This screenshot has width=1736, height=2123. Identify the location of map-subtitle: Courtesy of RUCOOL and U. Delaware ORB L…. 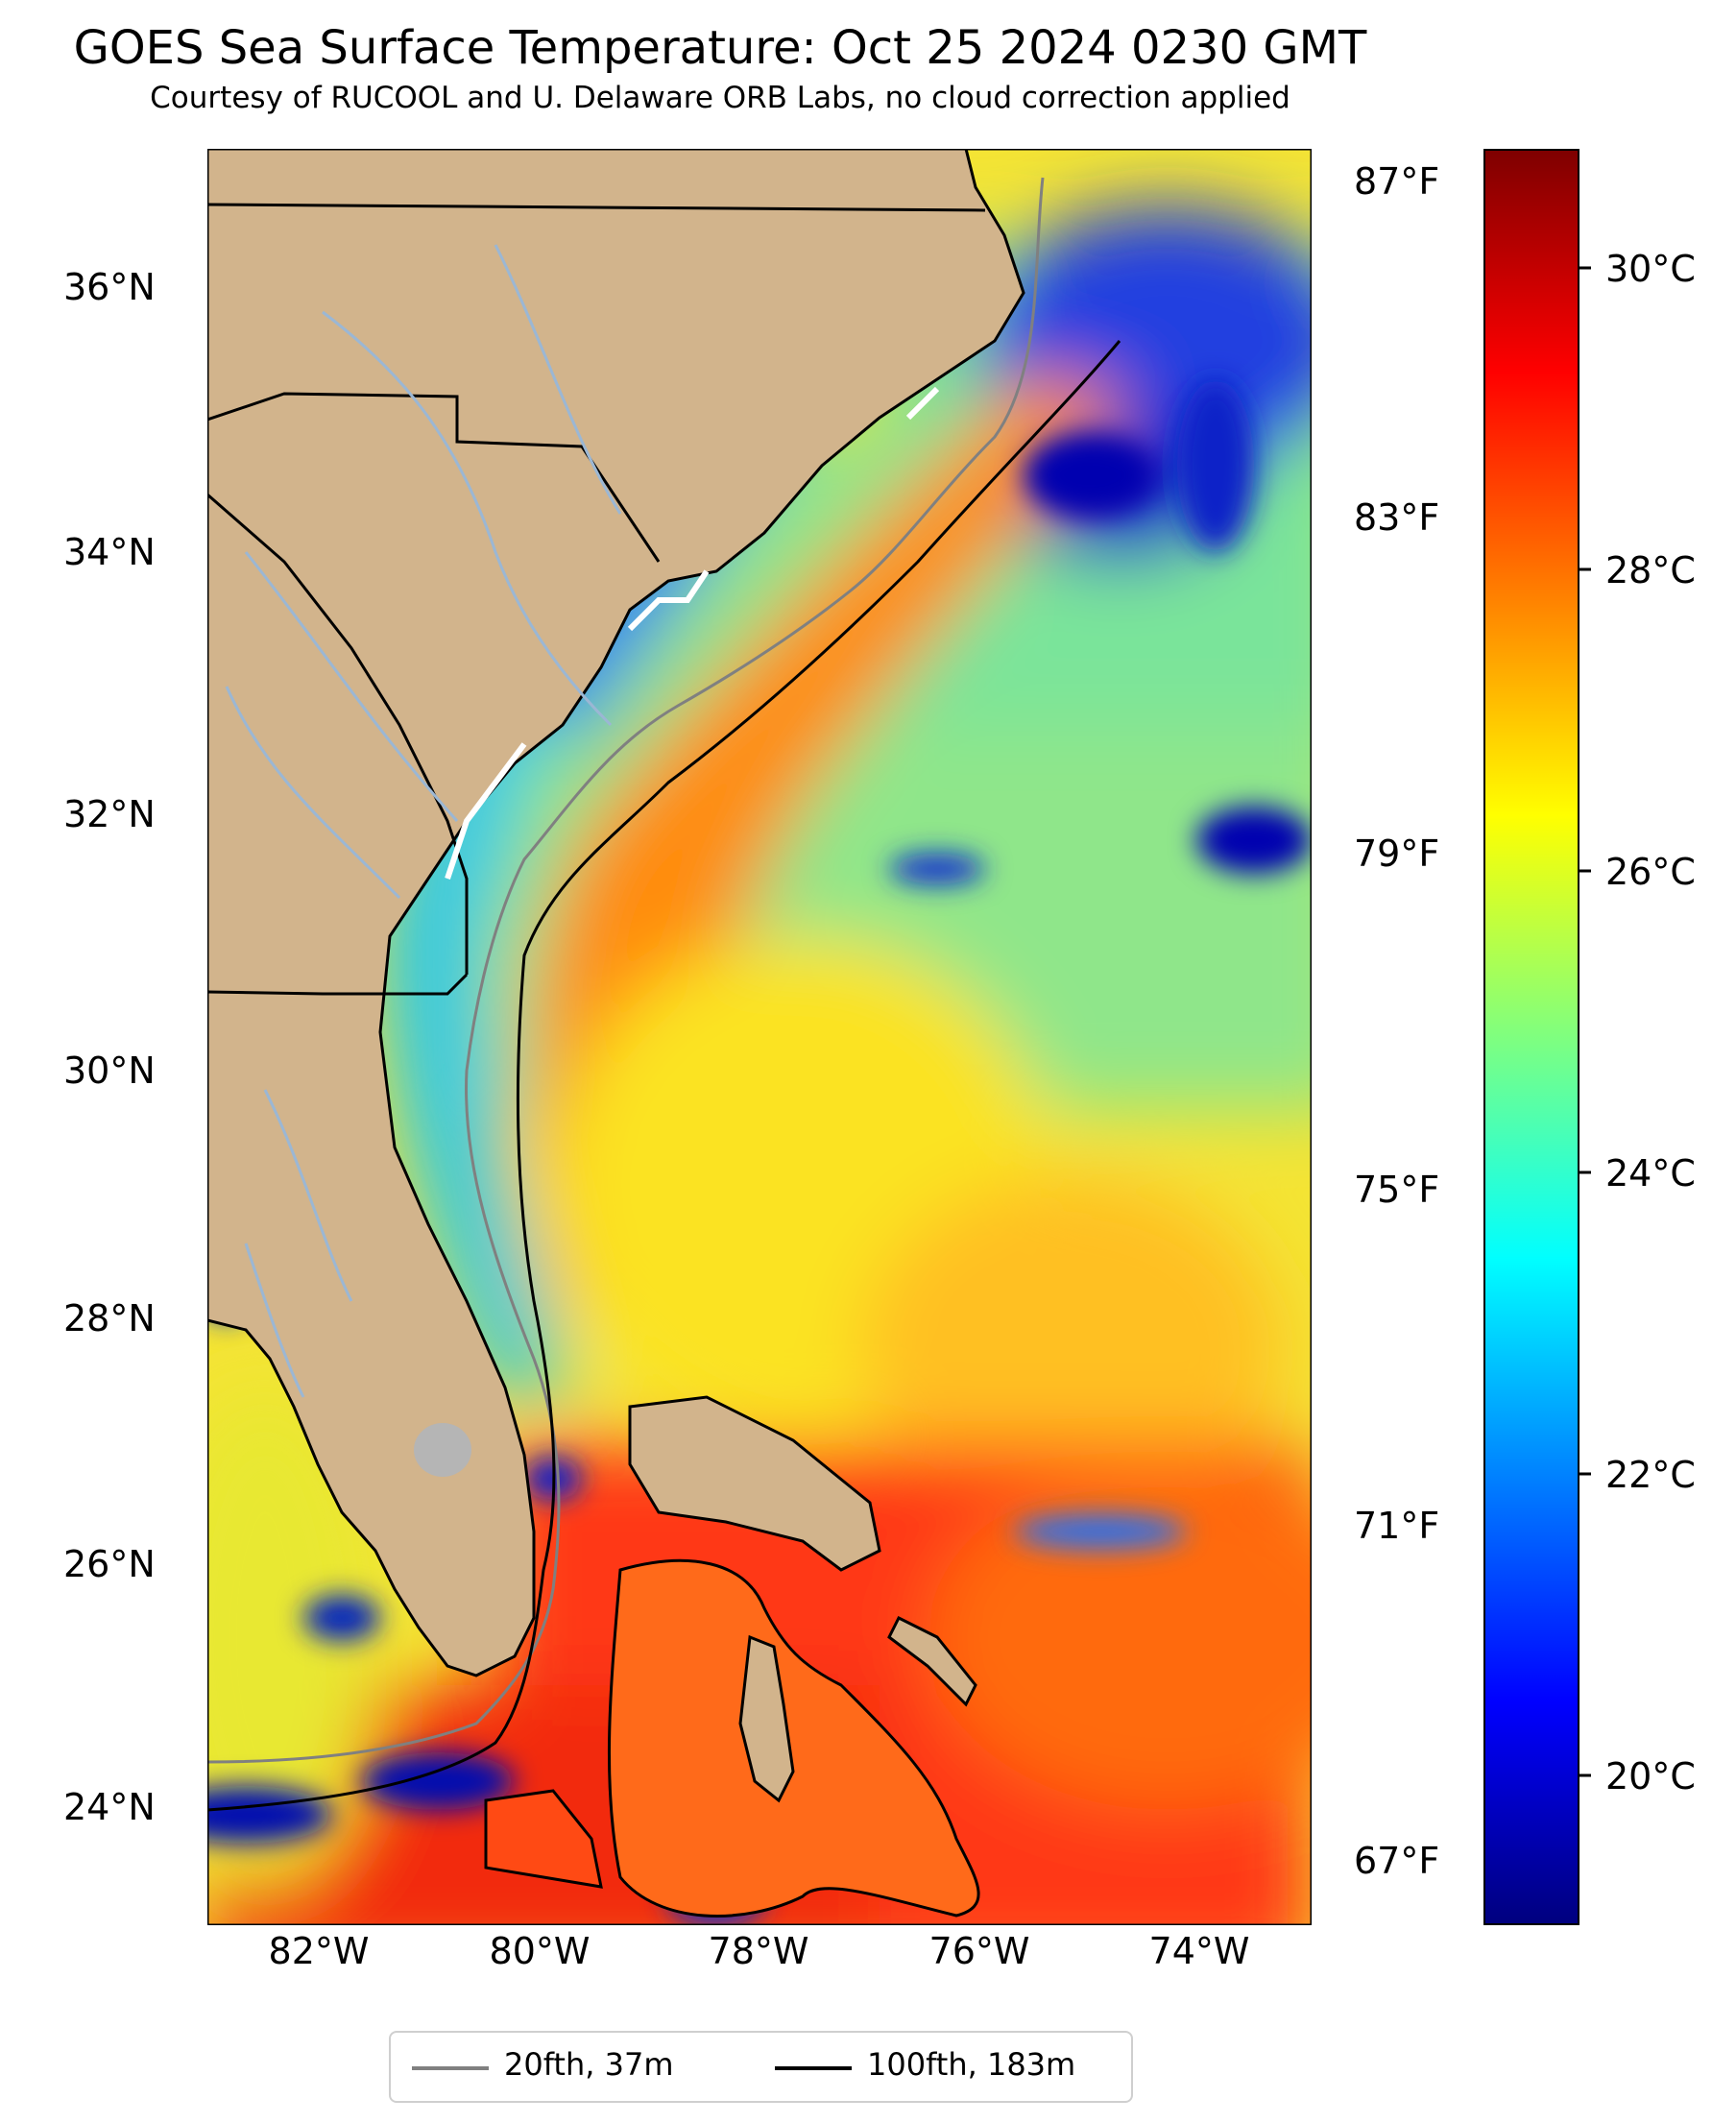
(720, 98).